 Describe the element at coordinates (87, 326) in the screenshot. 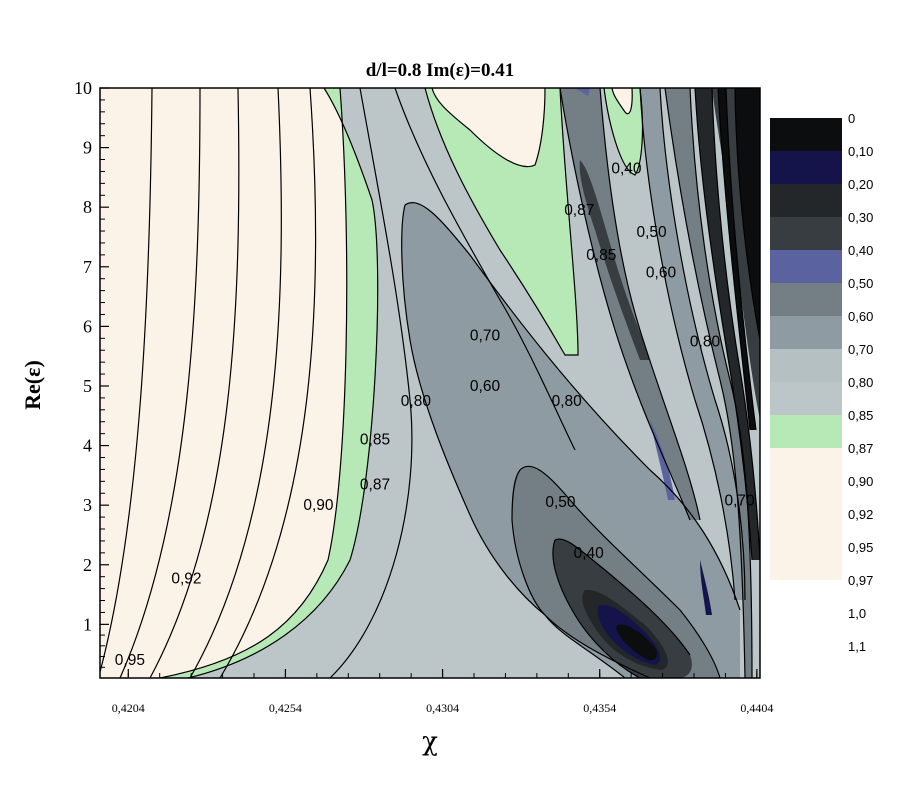

I see `y-tick-label: 6` at that location.